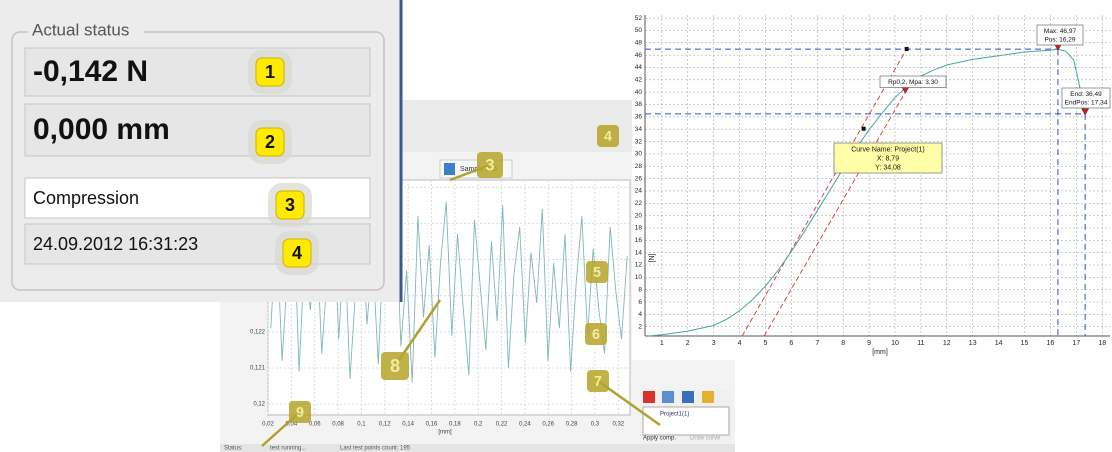  What do you see at coordinates (300, 413) in the screenshot?
I see `callout-number: 9` at bounding box center [300, 413].